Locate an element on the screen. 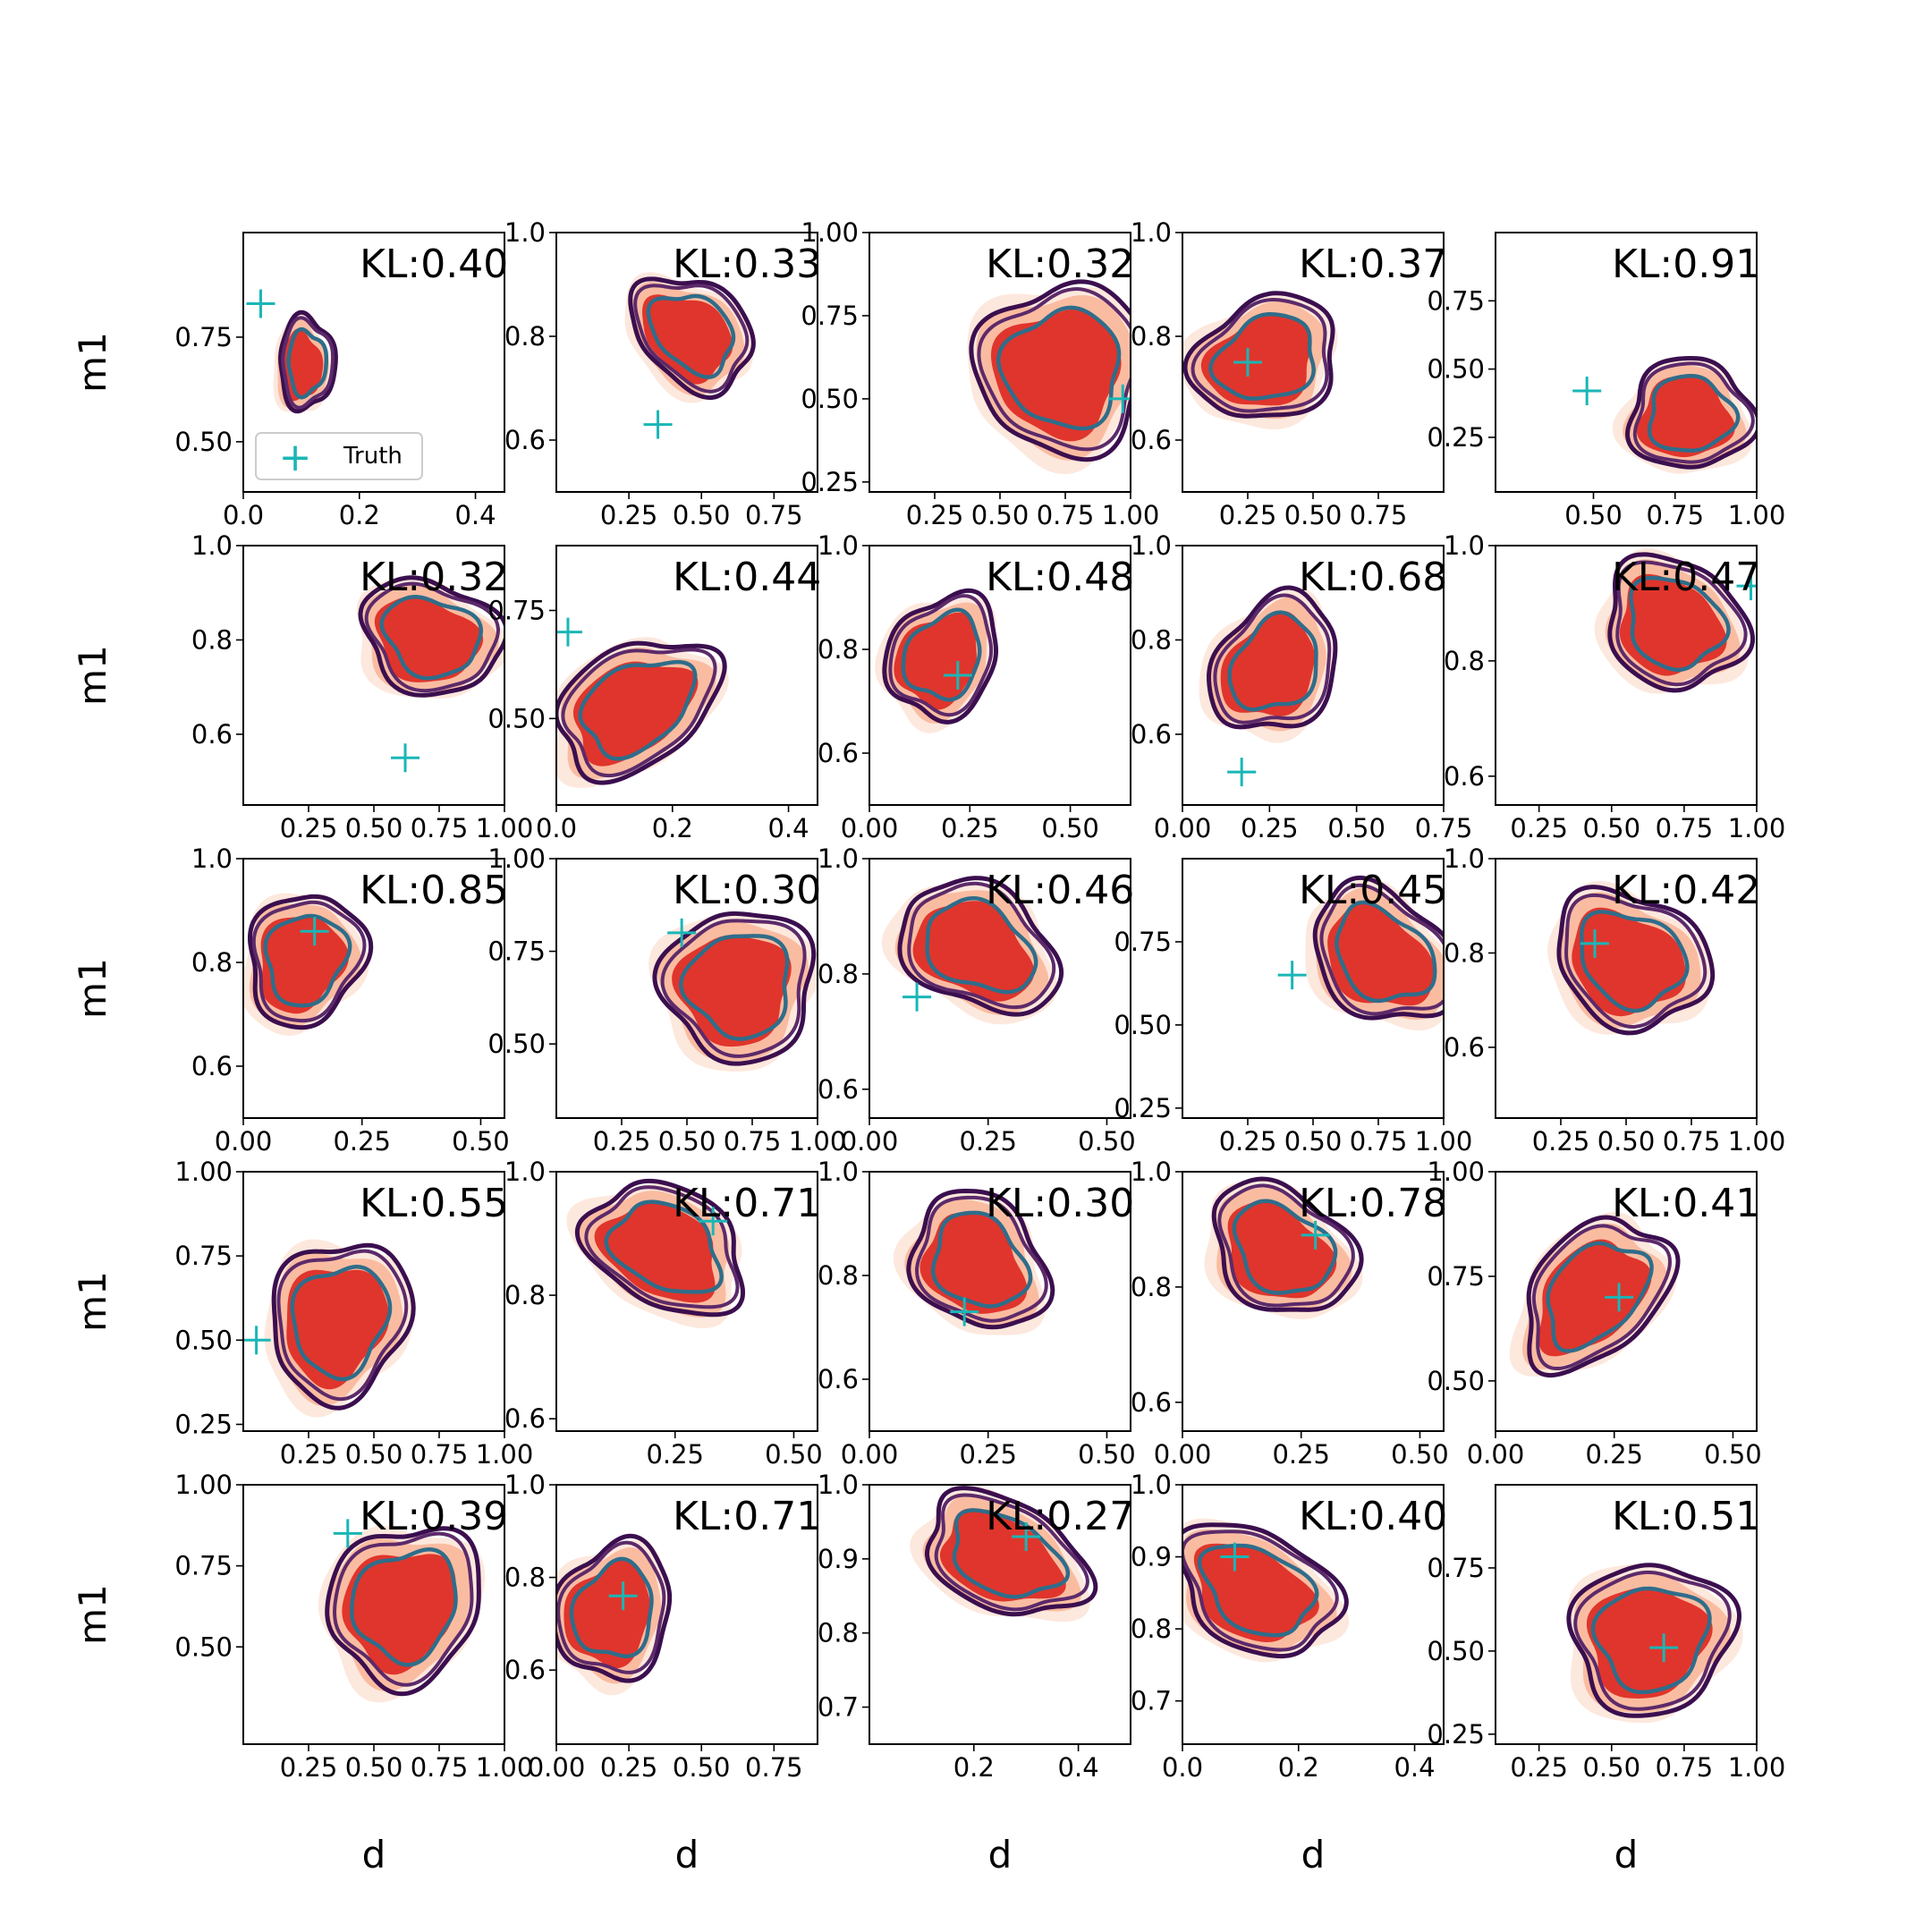  kl-label: KL:0.37 is located at coordinates (1373, 264).